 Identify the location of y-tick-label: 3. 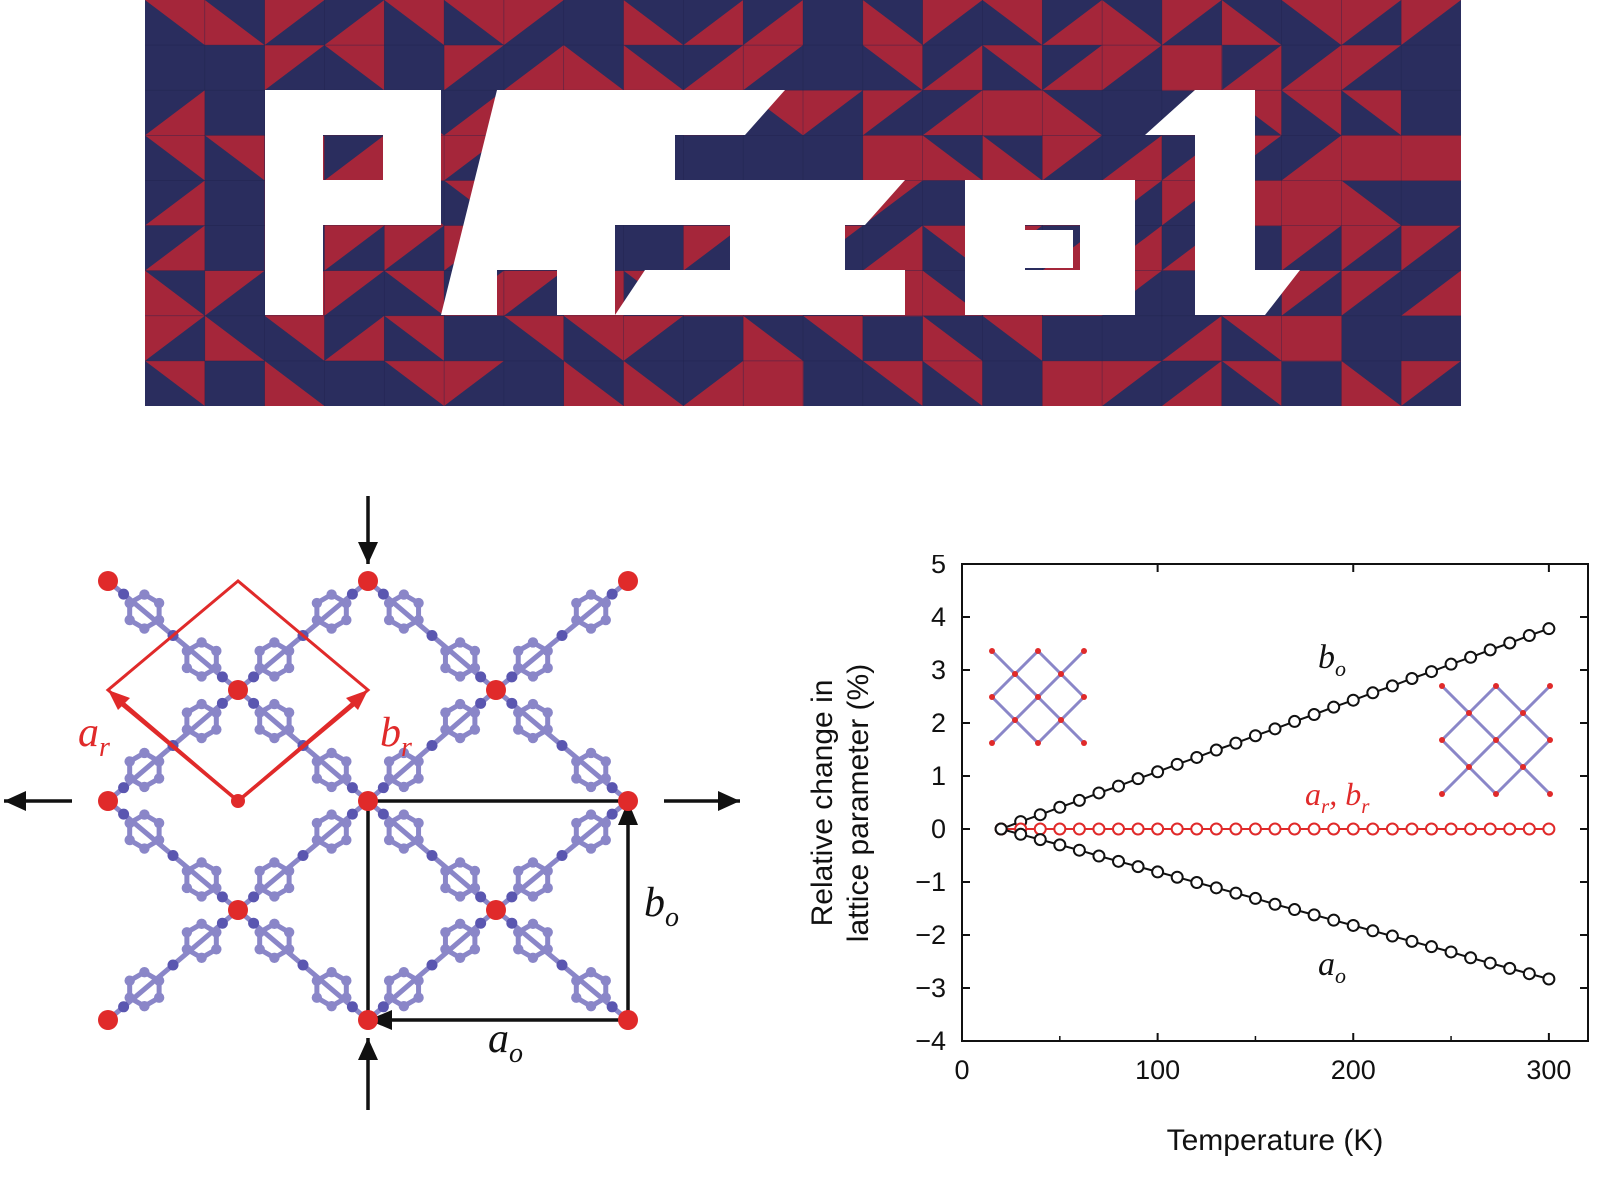
(938, 670).